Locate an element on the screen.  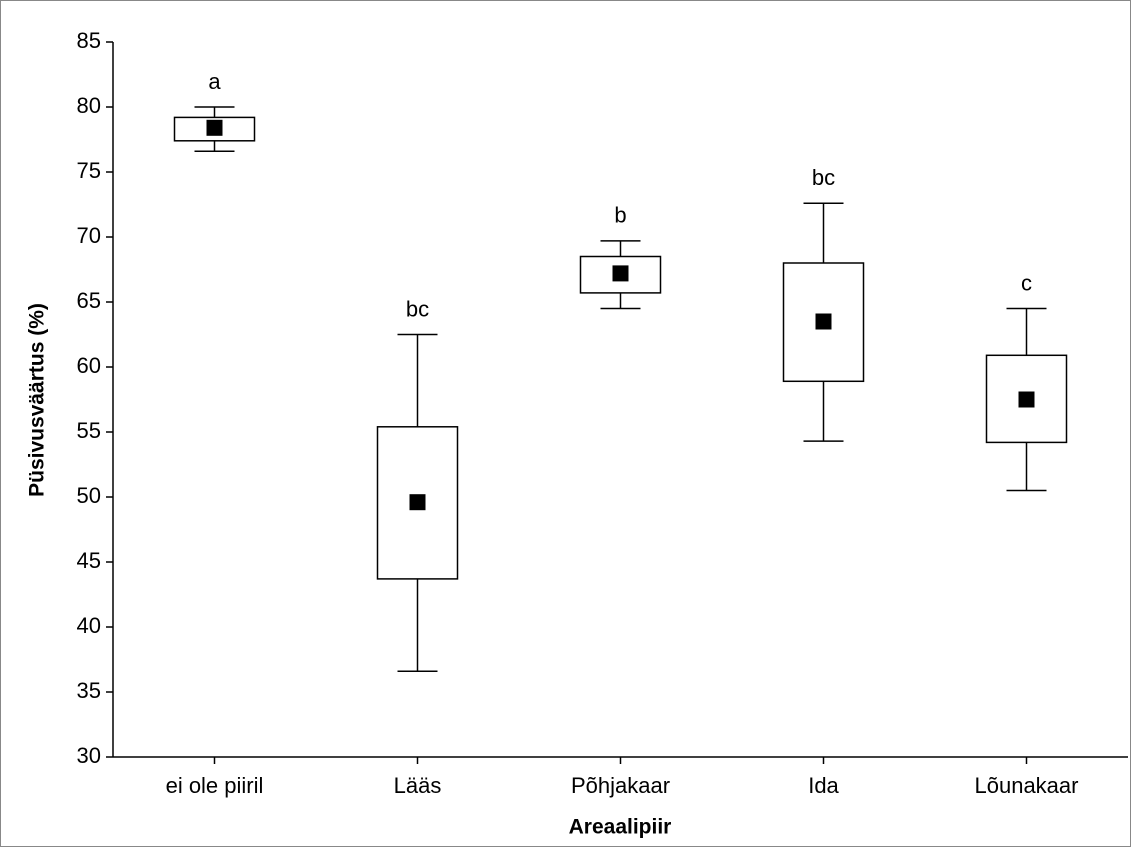
x-tick-label: ei ole piiril is located at coordinates (215, 785).